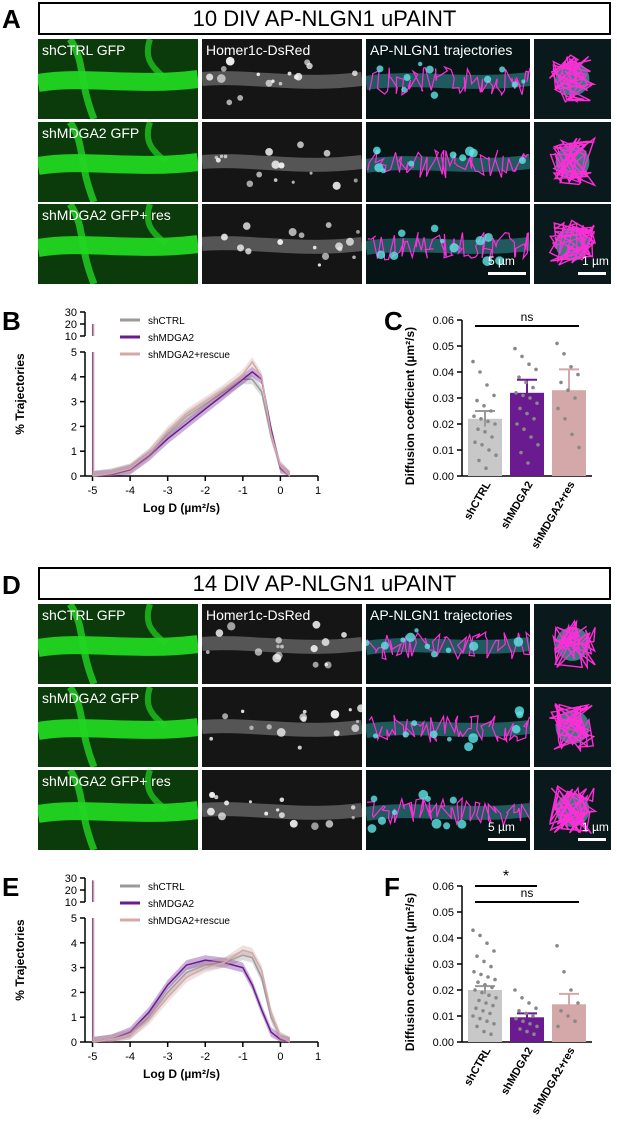 The height and width of the screenshot is (1127, 617). Describe the element at coordinates (191, 1001) in the screenshot. I see `series-line` at that location.